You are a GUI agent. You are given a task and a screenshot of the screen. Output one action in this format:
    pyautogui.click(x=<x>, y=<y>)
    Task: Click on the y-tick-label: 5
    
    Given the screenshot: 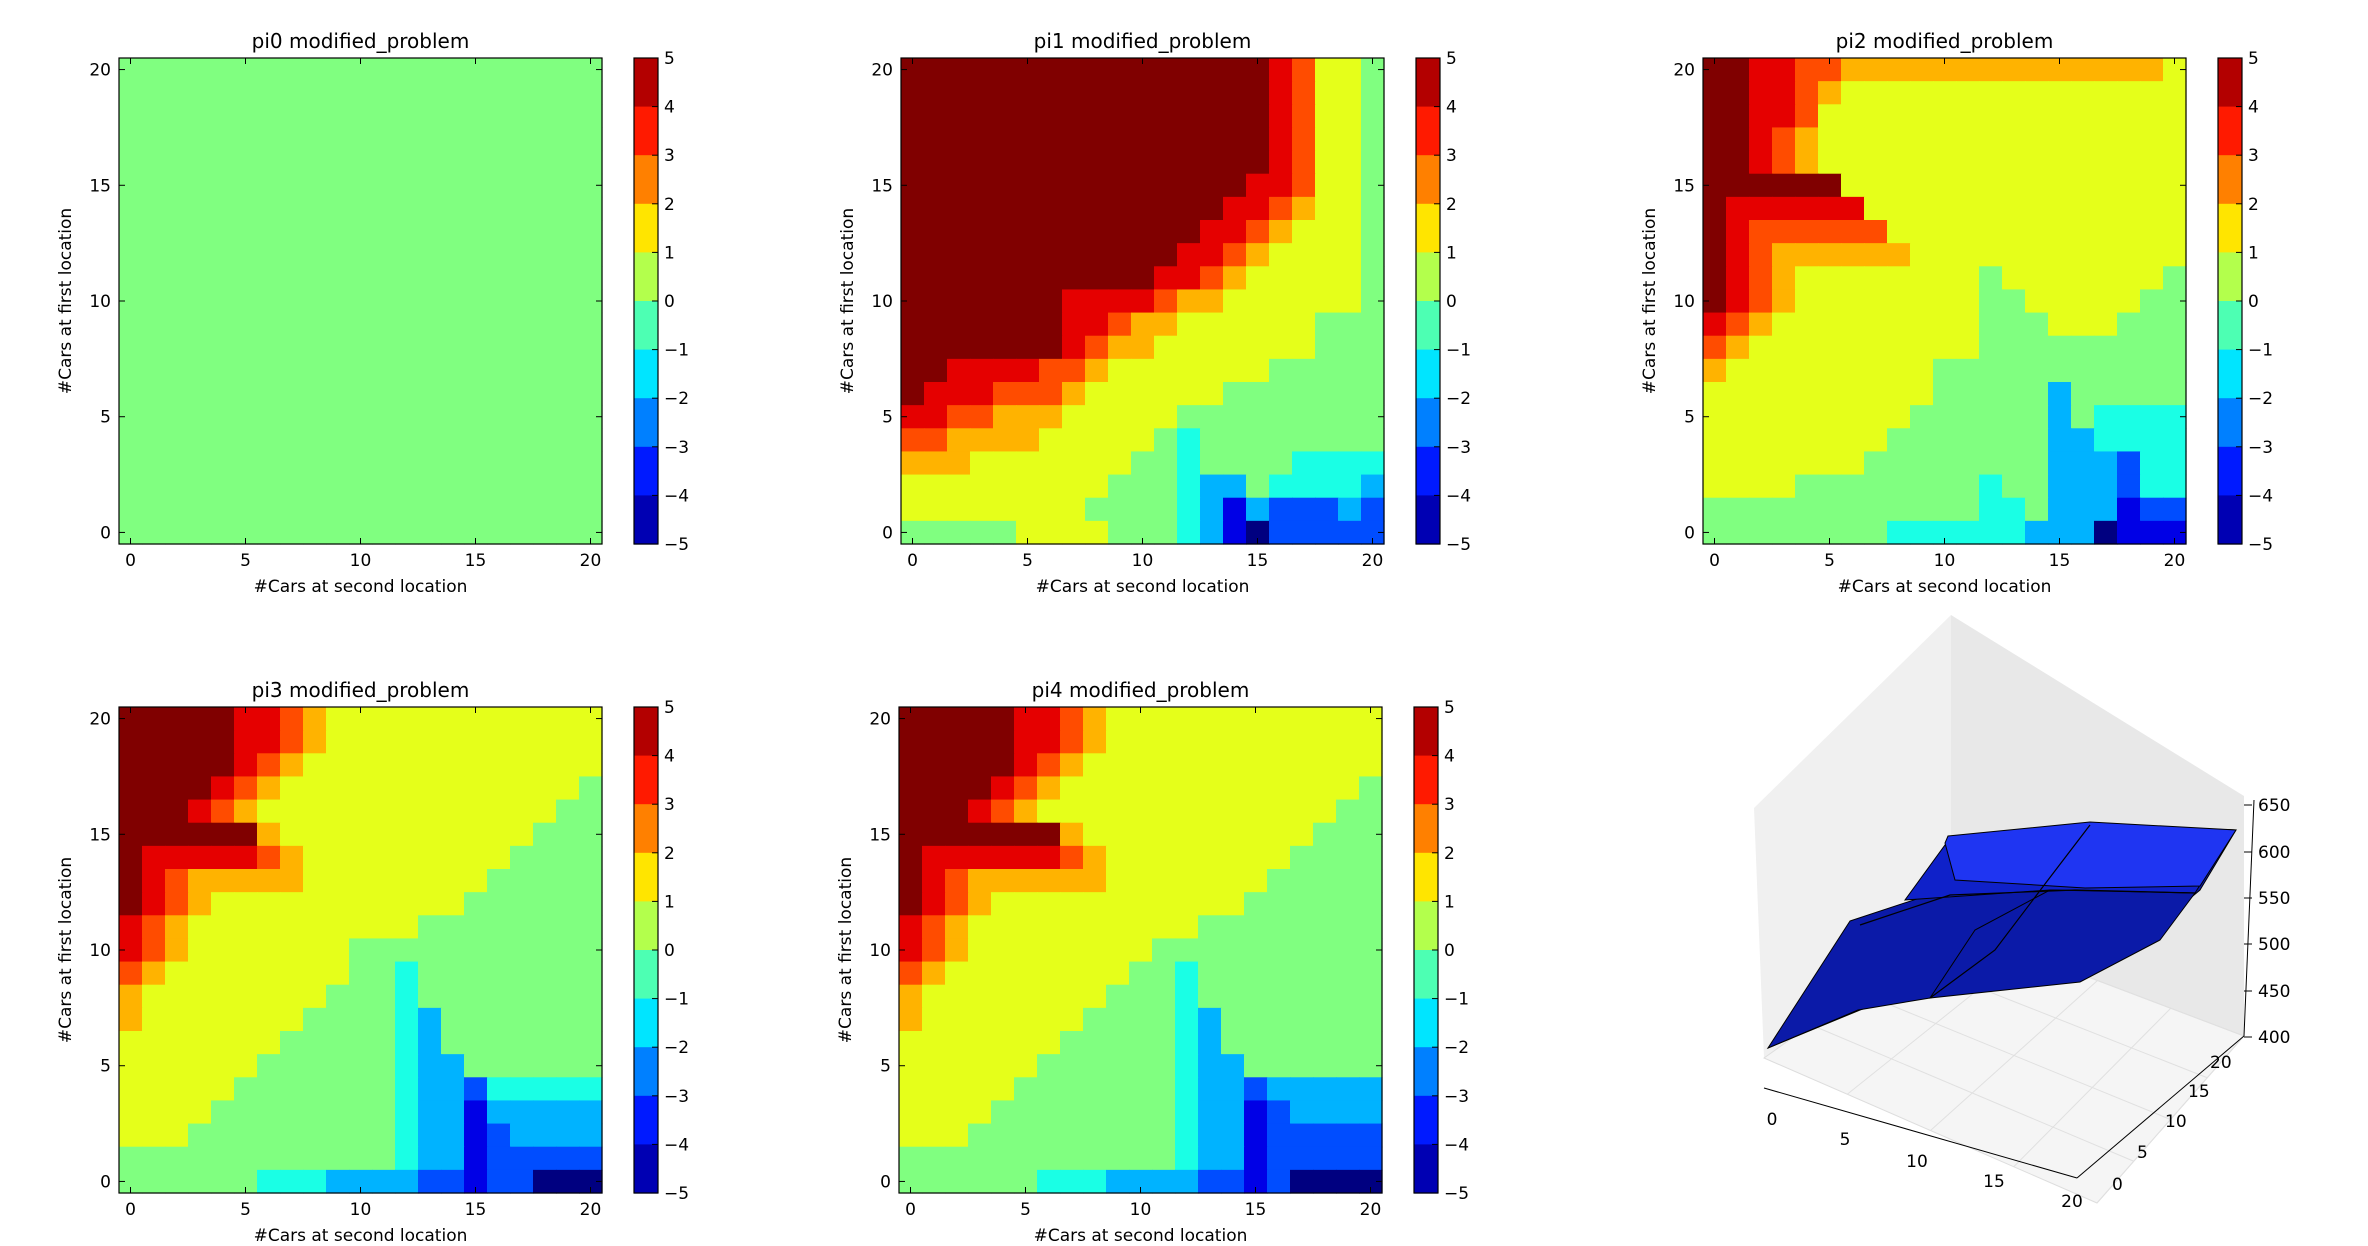 What is the action you would take?
    pyautogui.click(x=105, y=418)
    